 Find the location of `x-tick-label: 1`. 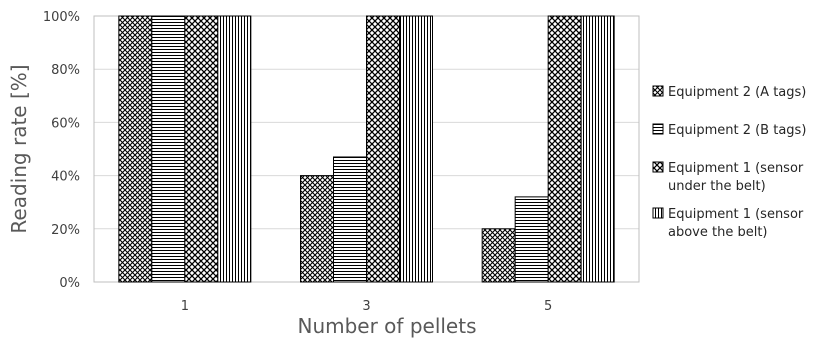

x-tick-label: 1 is located at coordinates (185, 306).